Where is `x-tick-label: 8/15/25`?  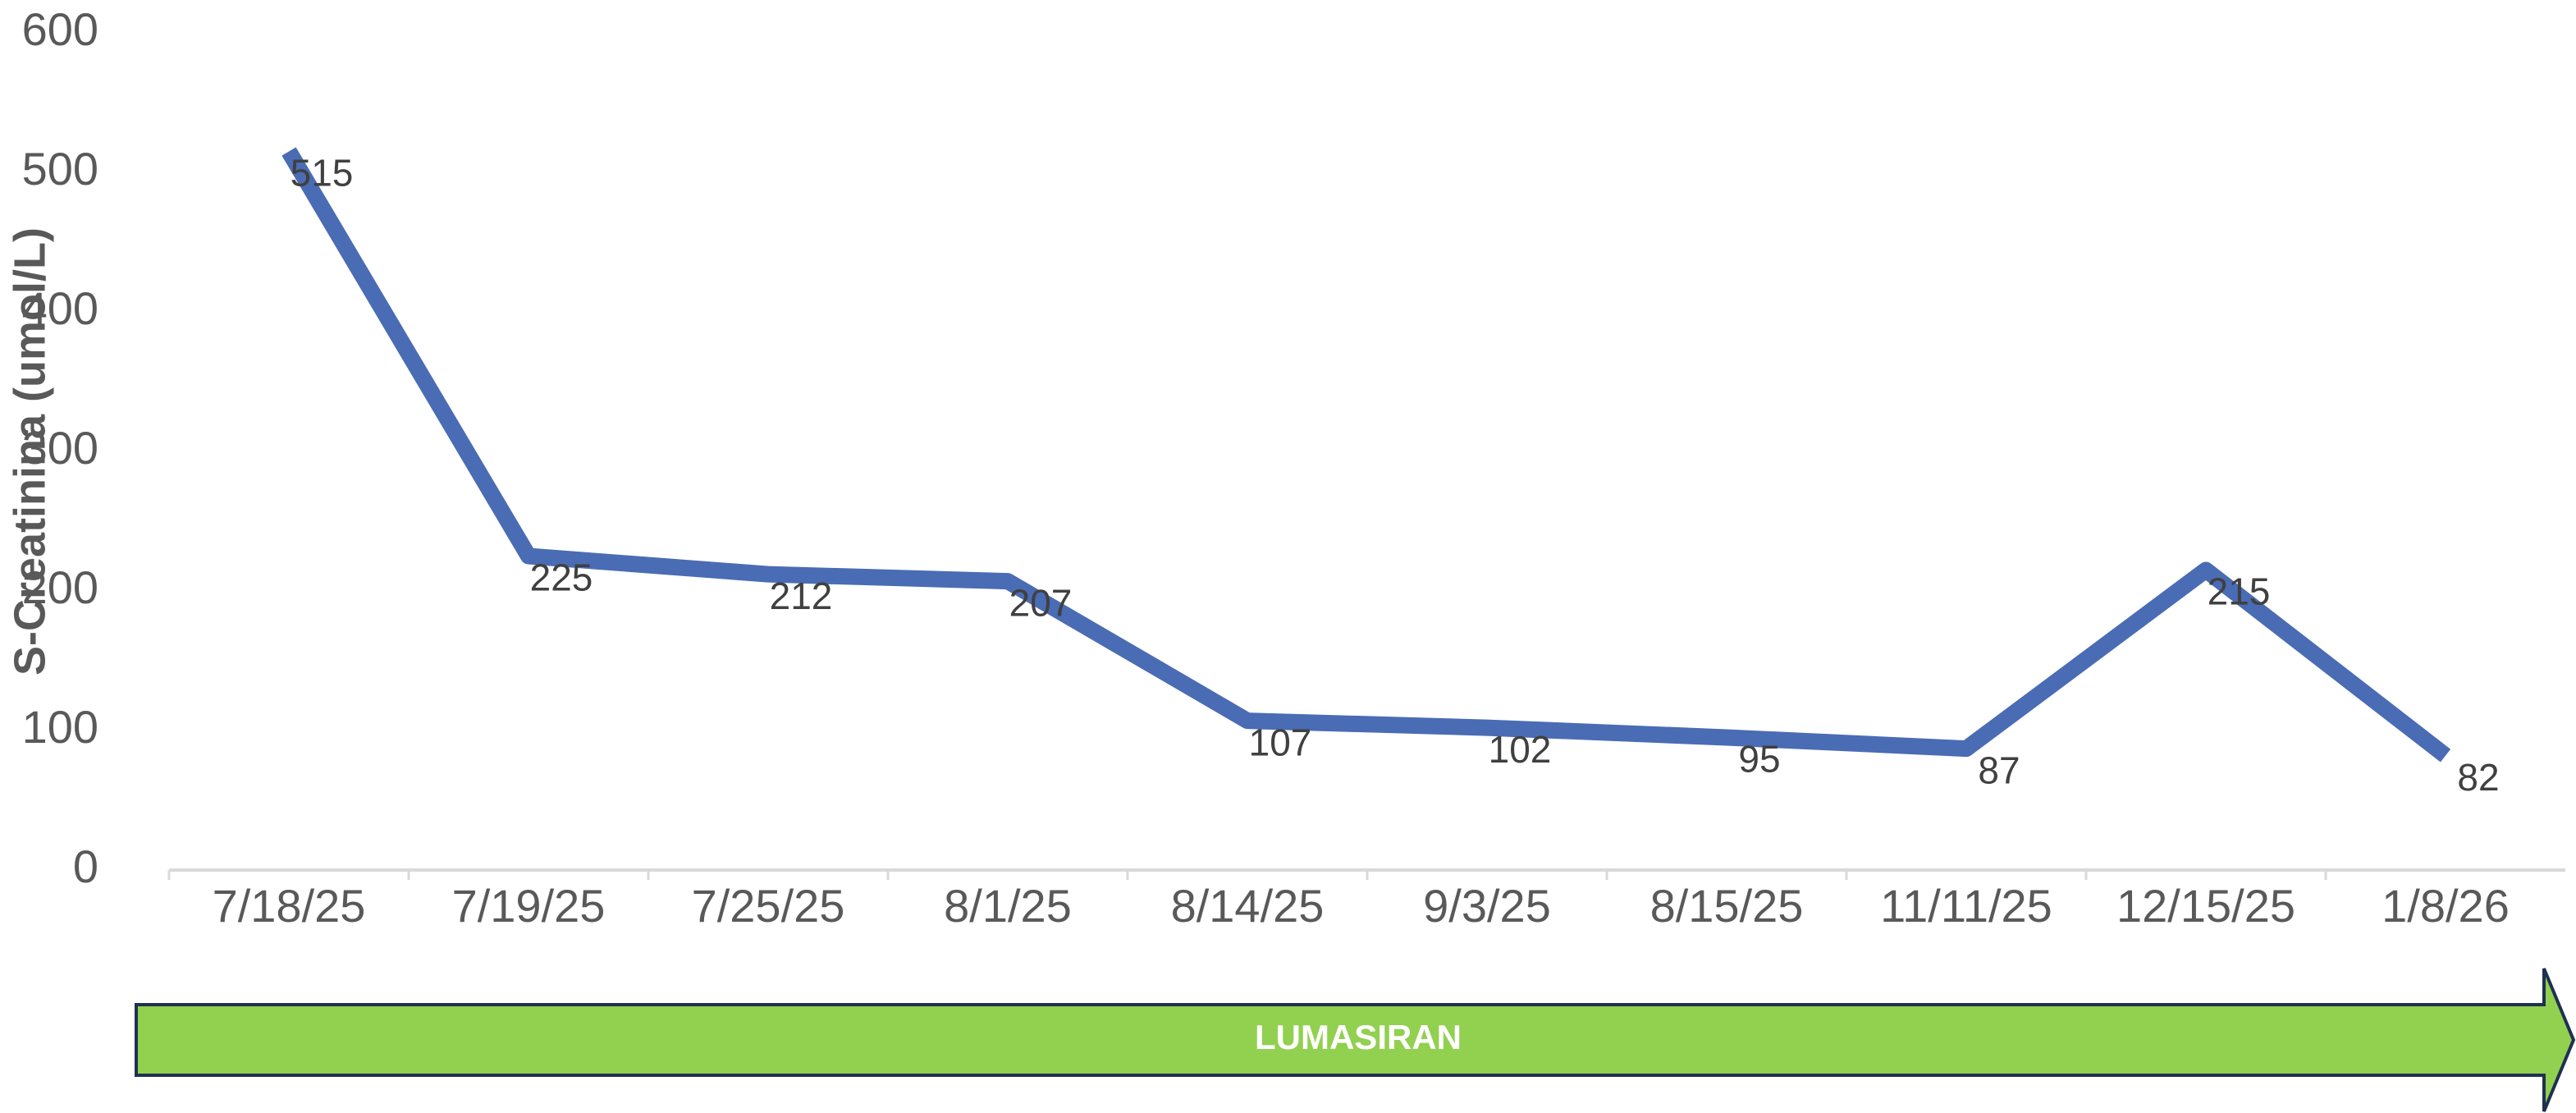
x-tick-label: 8/15/25 is located at coordinates (1727, 906).